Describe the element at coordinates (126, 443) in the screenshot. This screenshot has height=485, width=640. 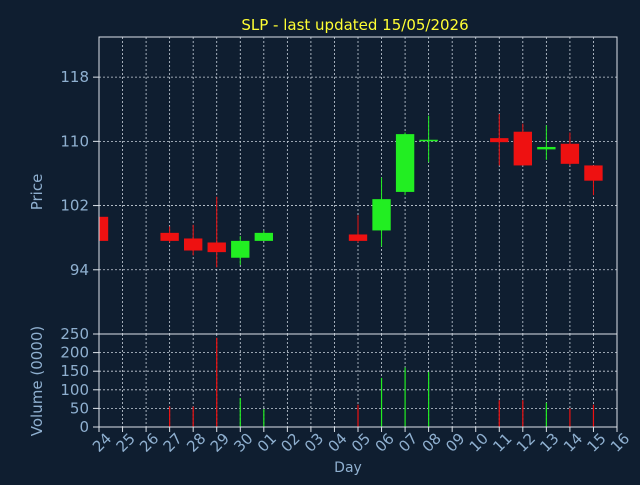
I see `x-tick-label: 25` at that location.